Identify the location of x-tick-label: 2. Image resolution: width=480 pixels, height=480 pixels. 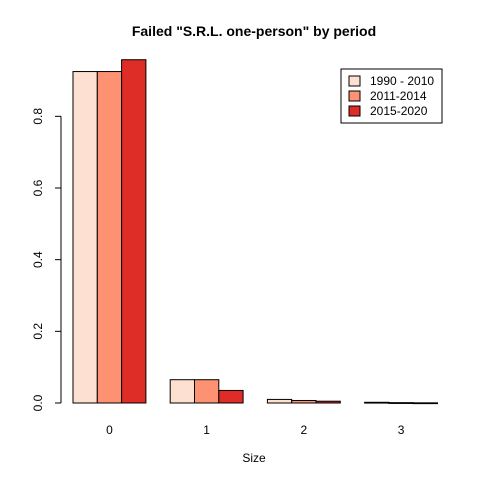
(304, 430).